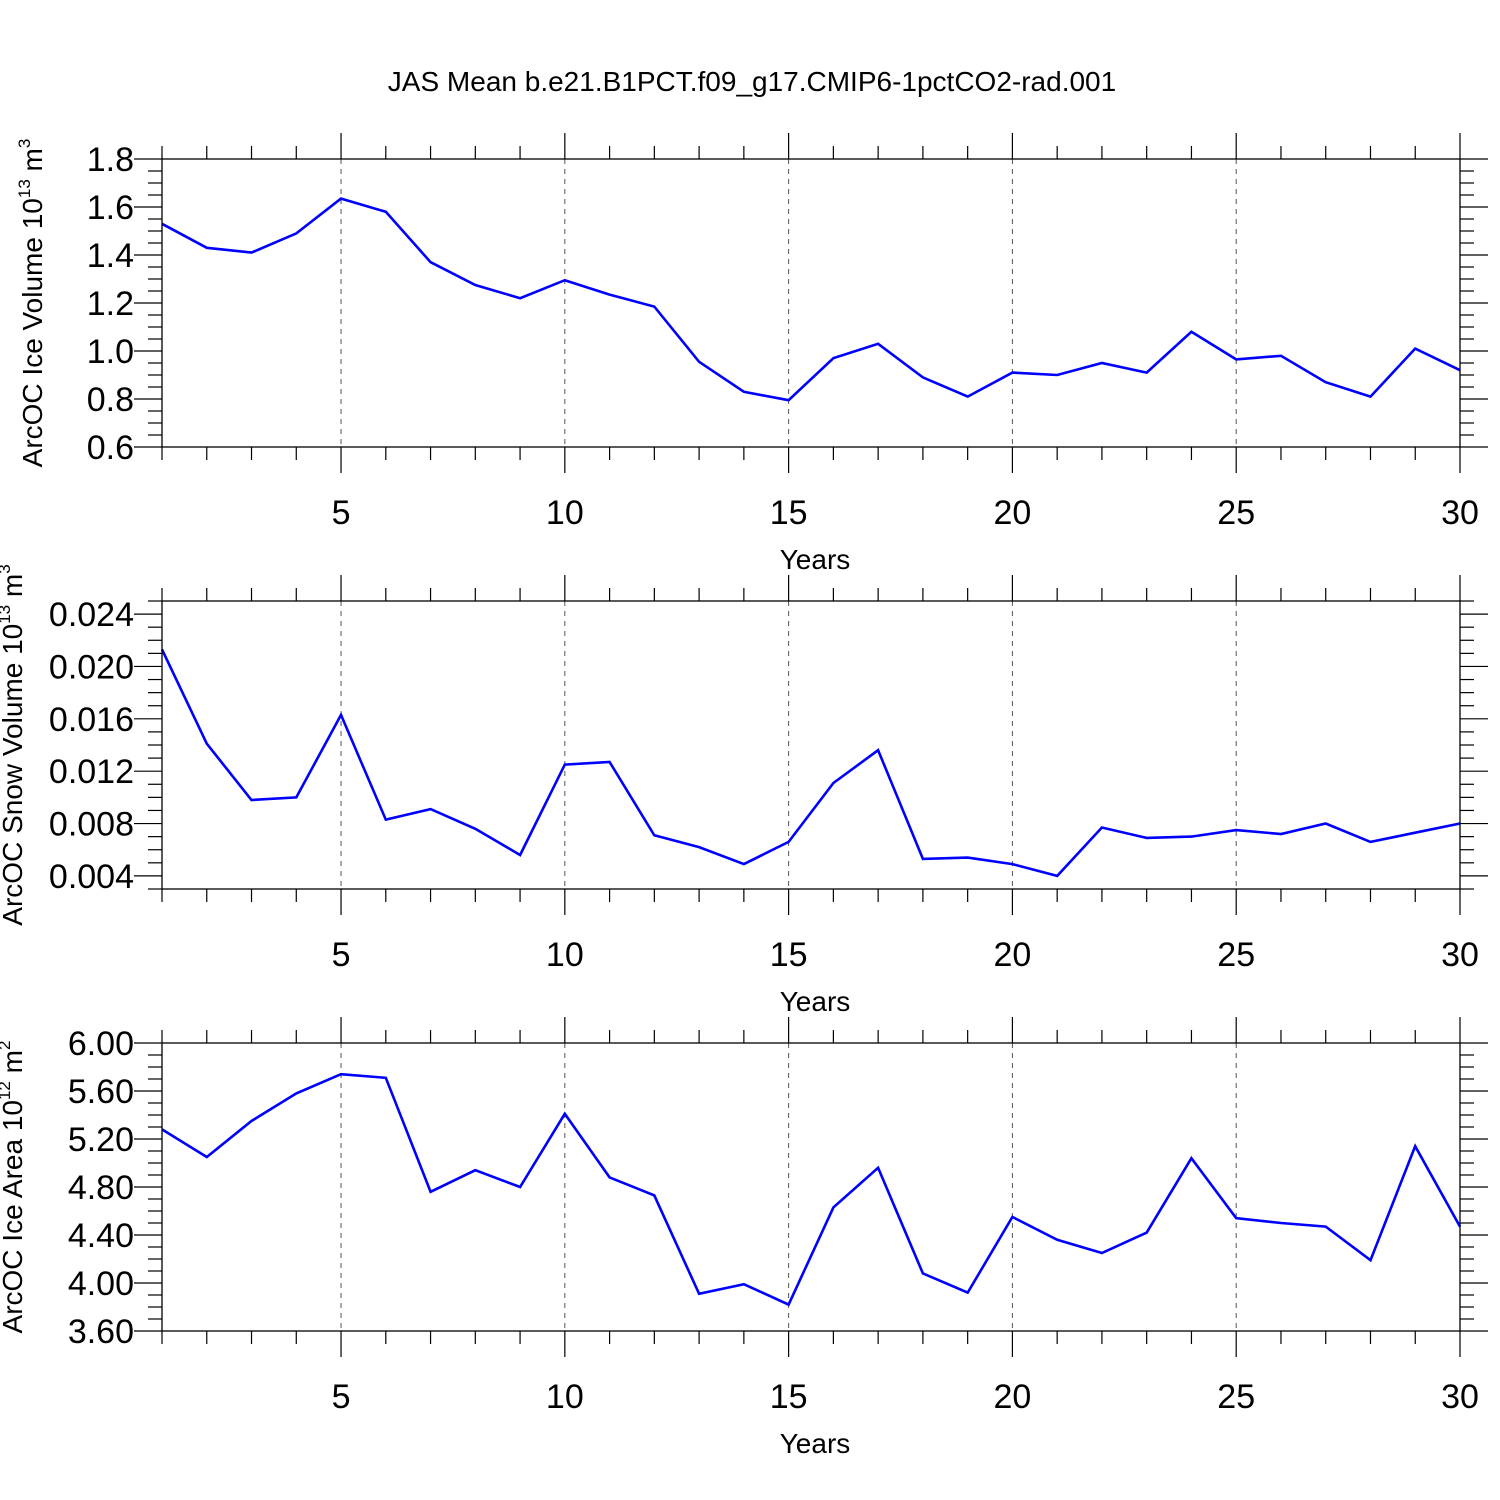  Describe the element at coordinates (91, 772) in the screenshot. I see `y-tick-label: 0.012` at that location.